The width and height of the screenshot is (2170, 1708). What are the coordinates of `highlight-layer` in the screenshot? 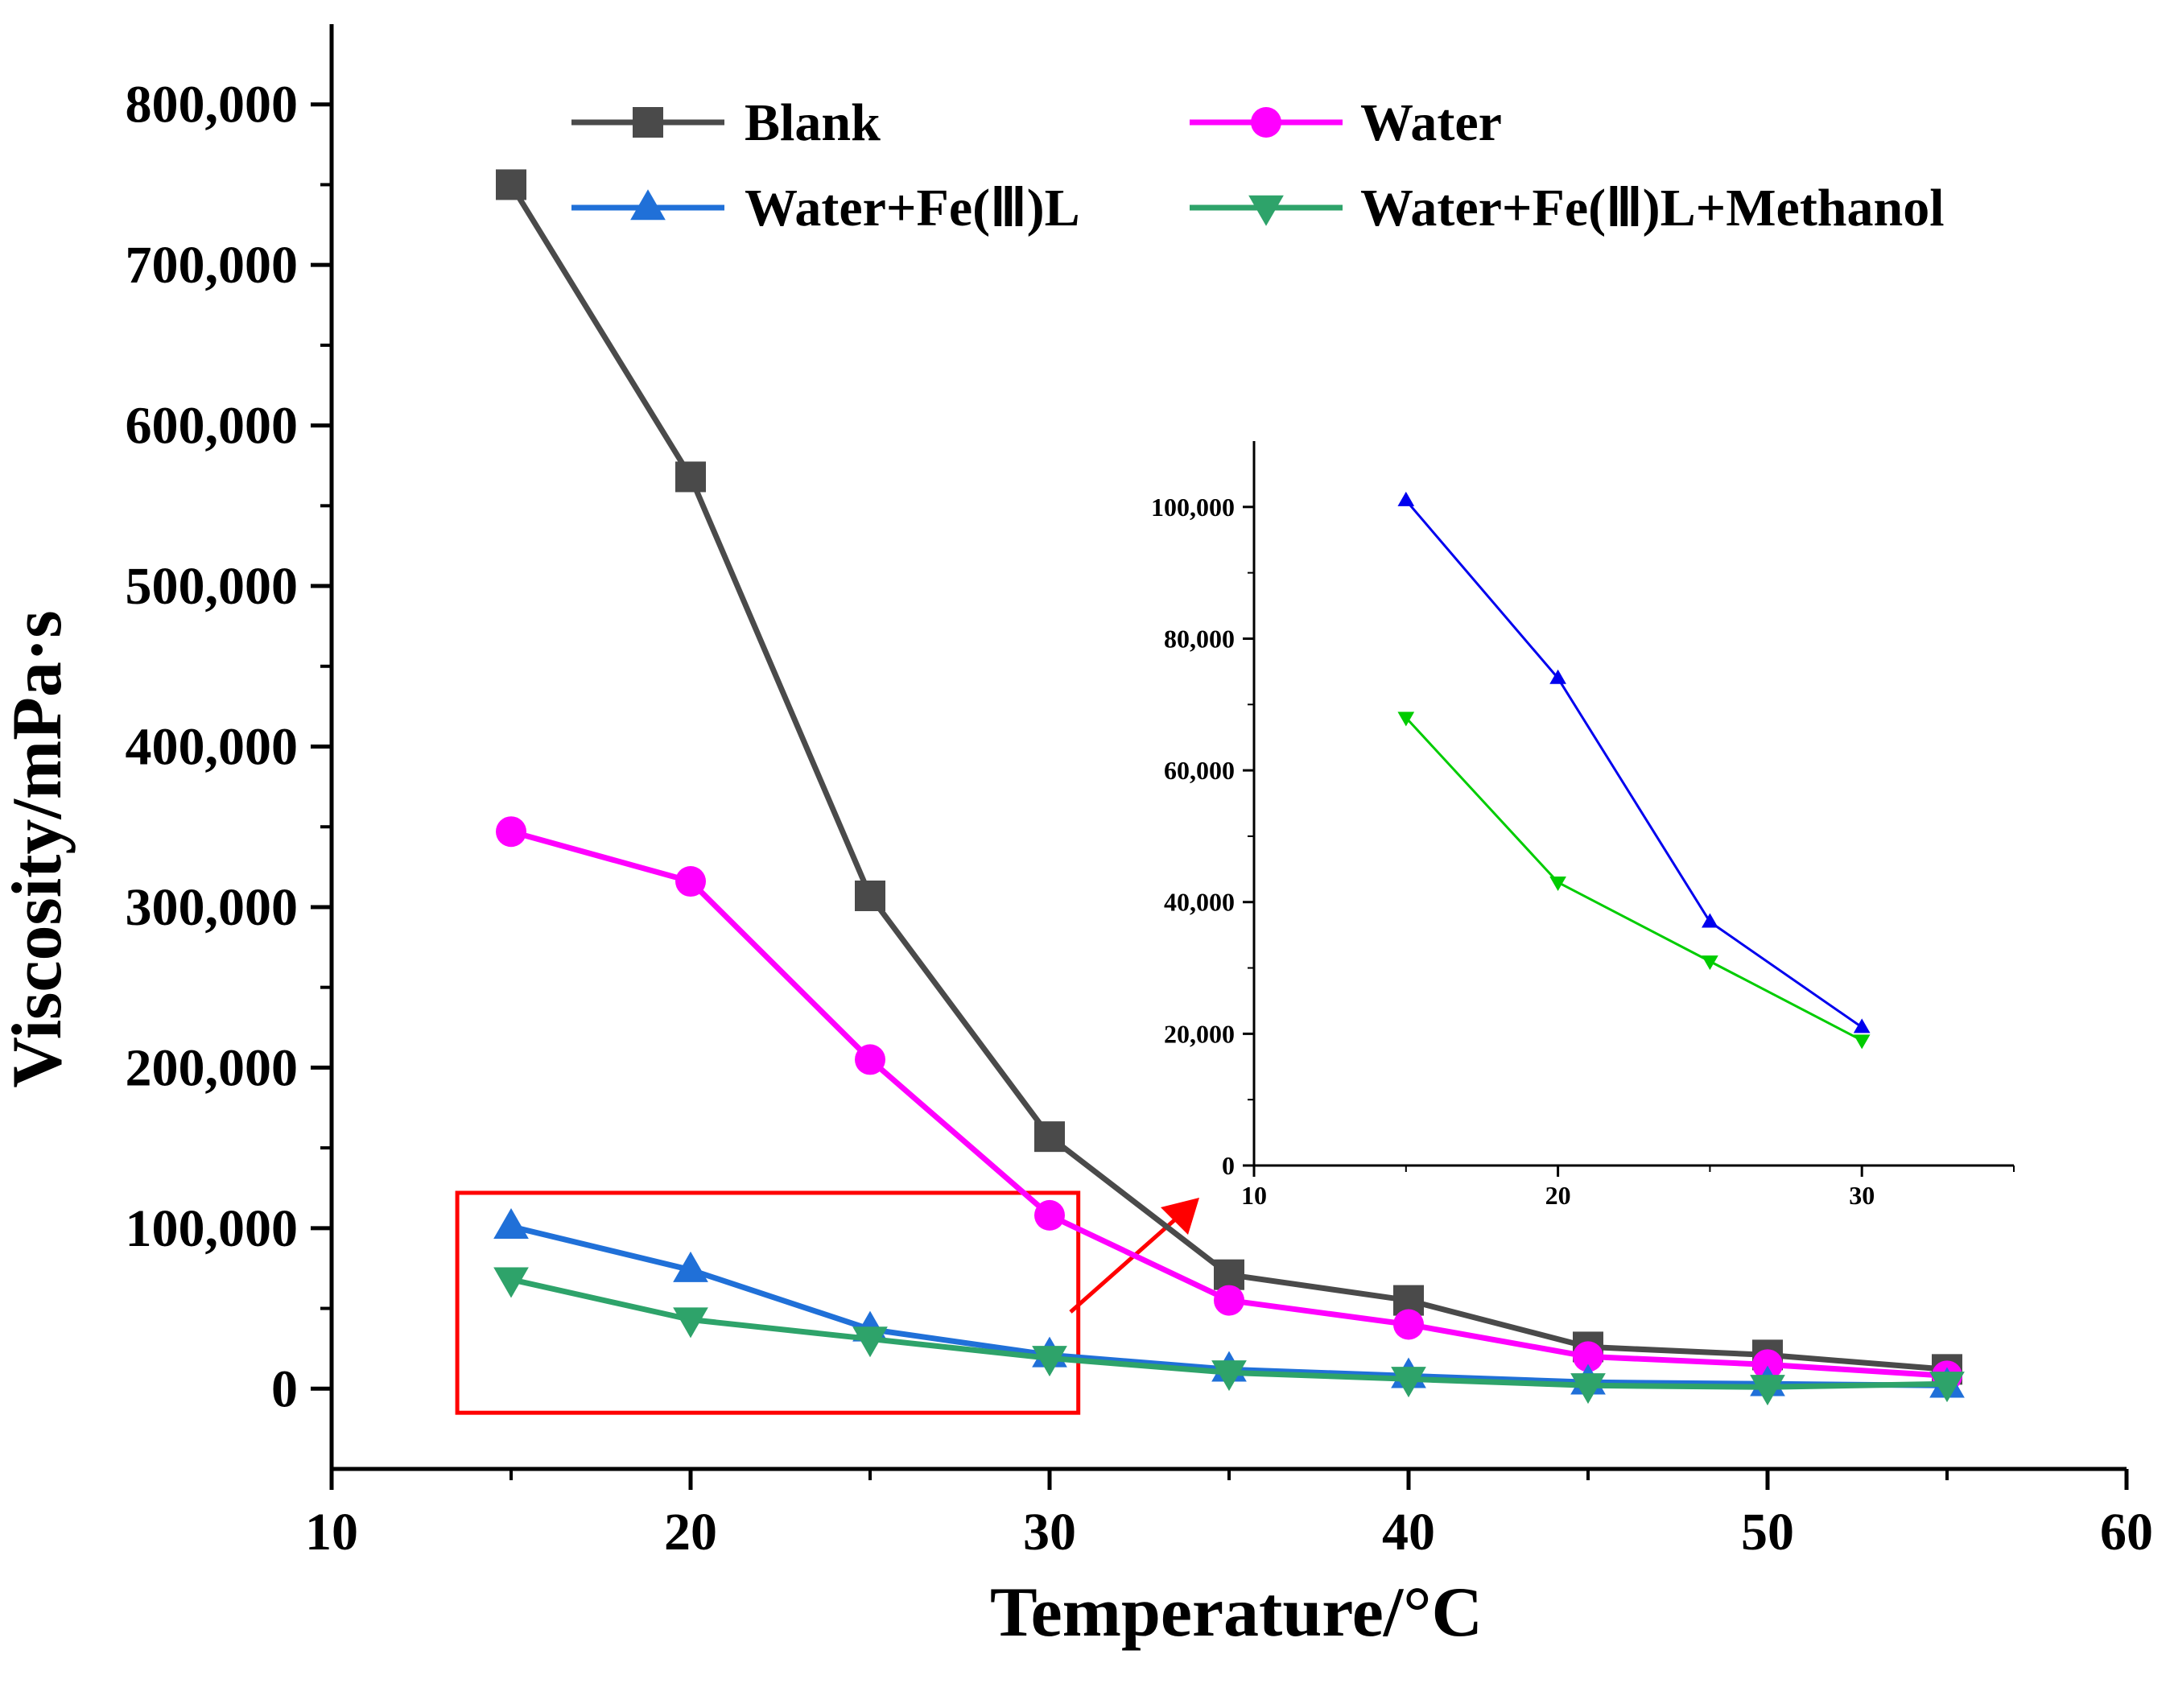 It's located at (827, 1302).